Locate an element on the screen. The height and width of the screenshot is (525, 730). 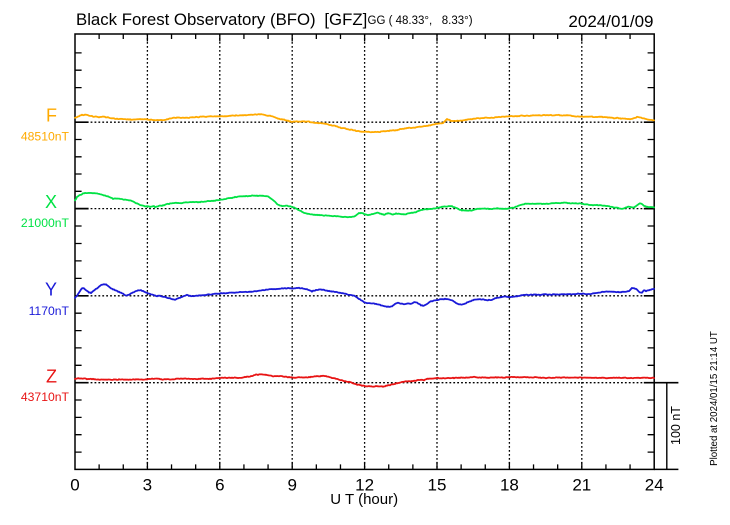
svg-text: 0 is located at coordinates (74, 485).